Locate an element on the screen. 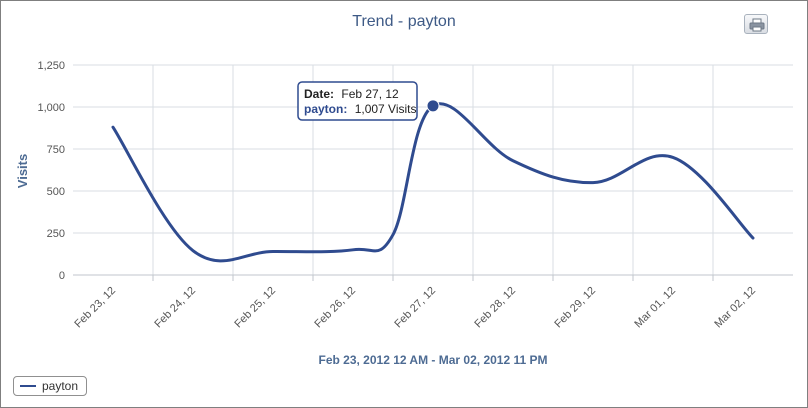  x-tick-label: Feb 29, 12 is located at coordinates (575, 308).